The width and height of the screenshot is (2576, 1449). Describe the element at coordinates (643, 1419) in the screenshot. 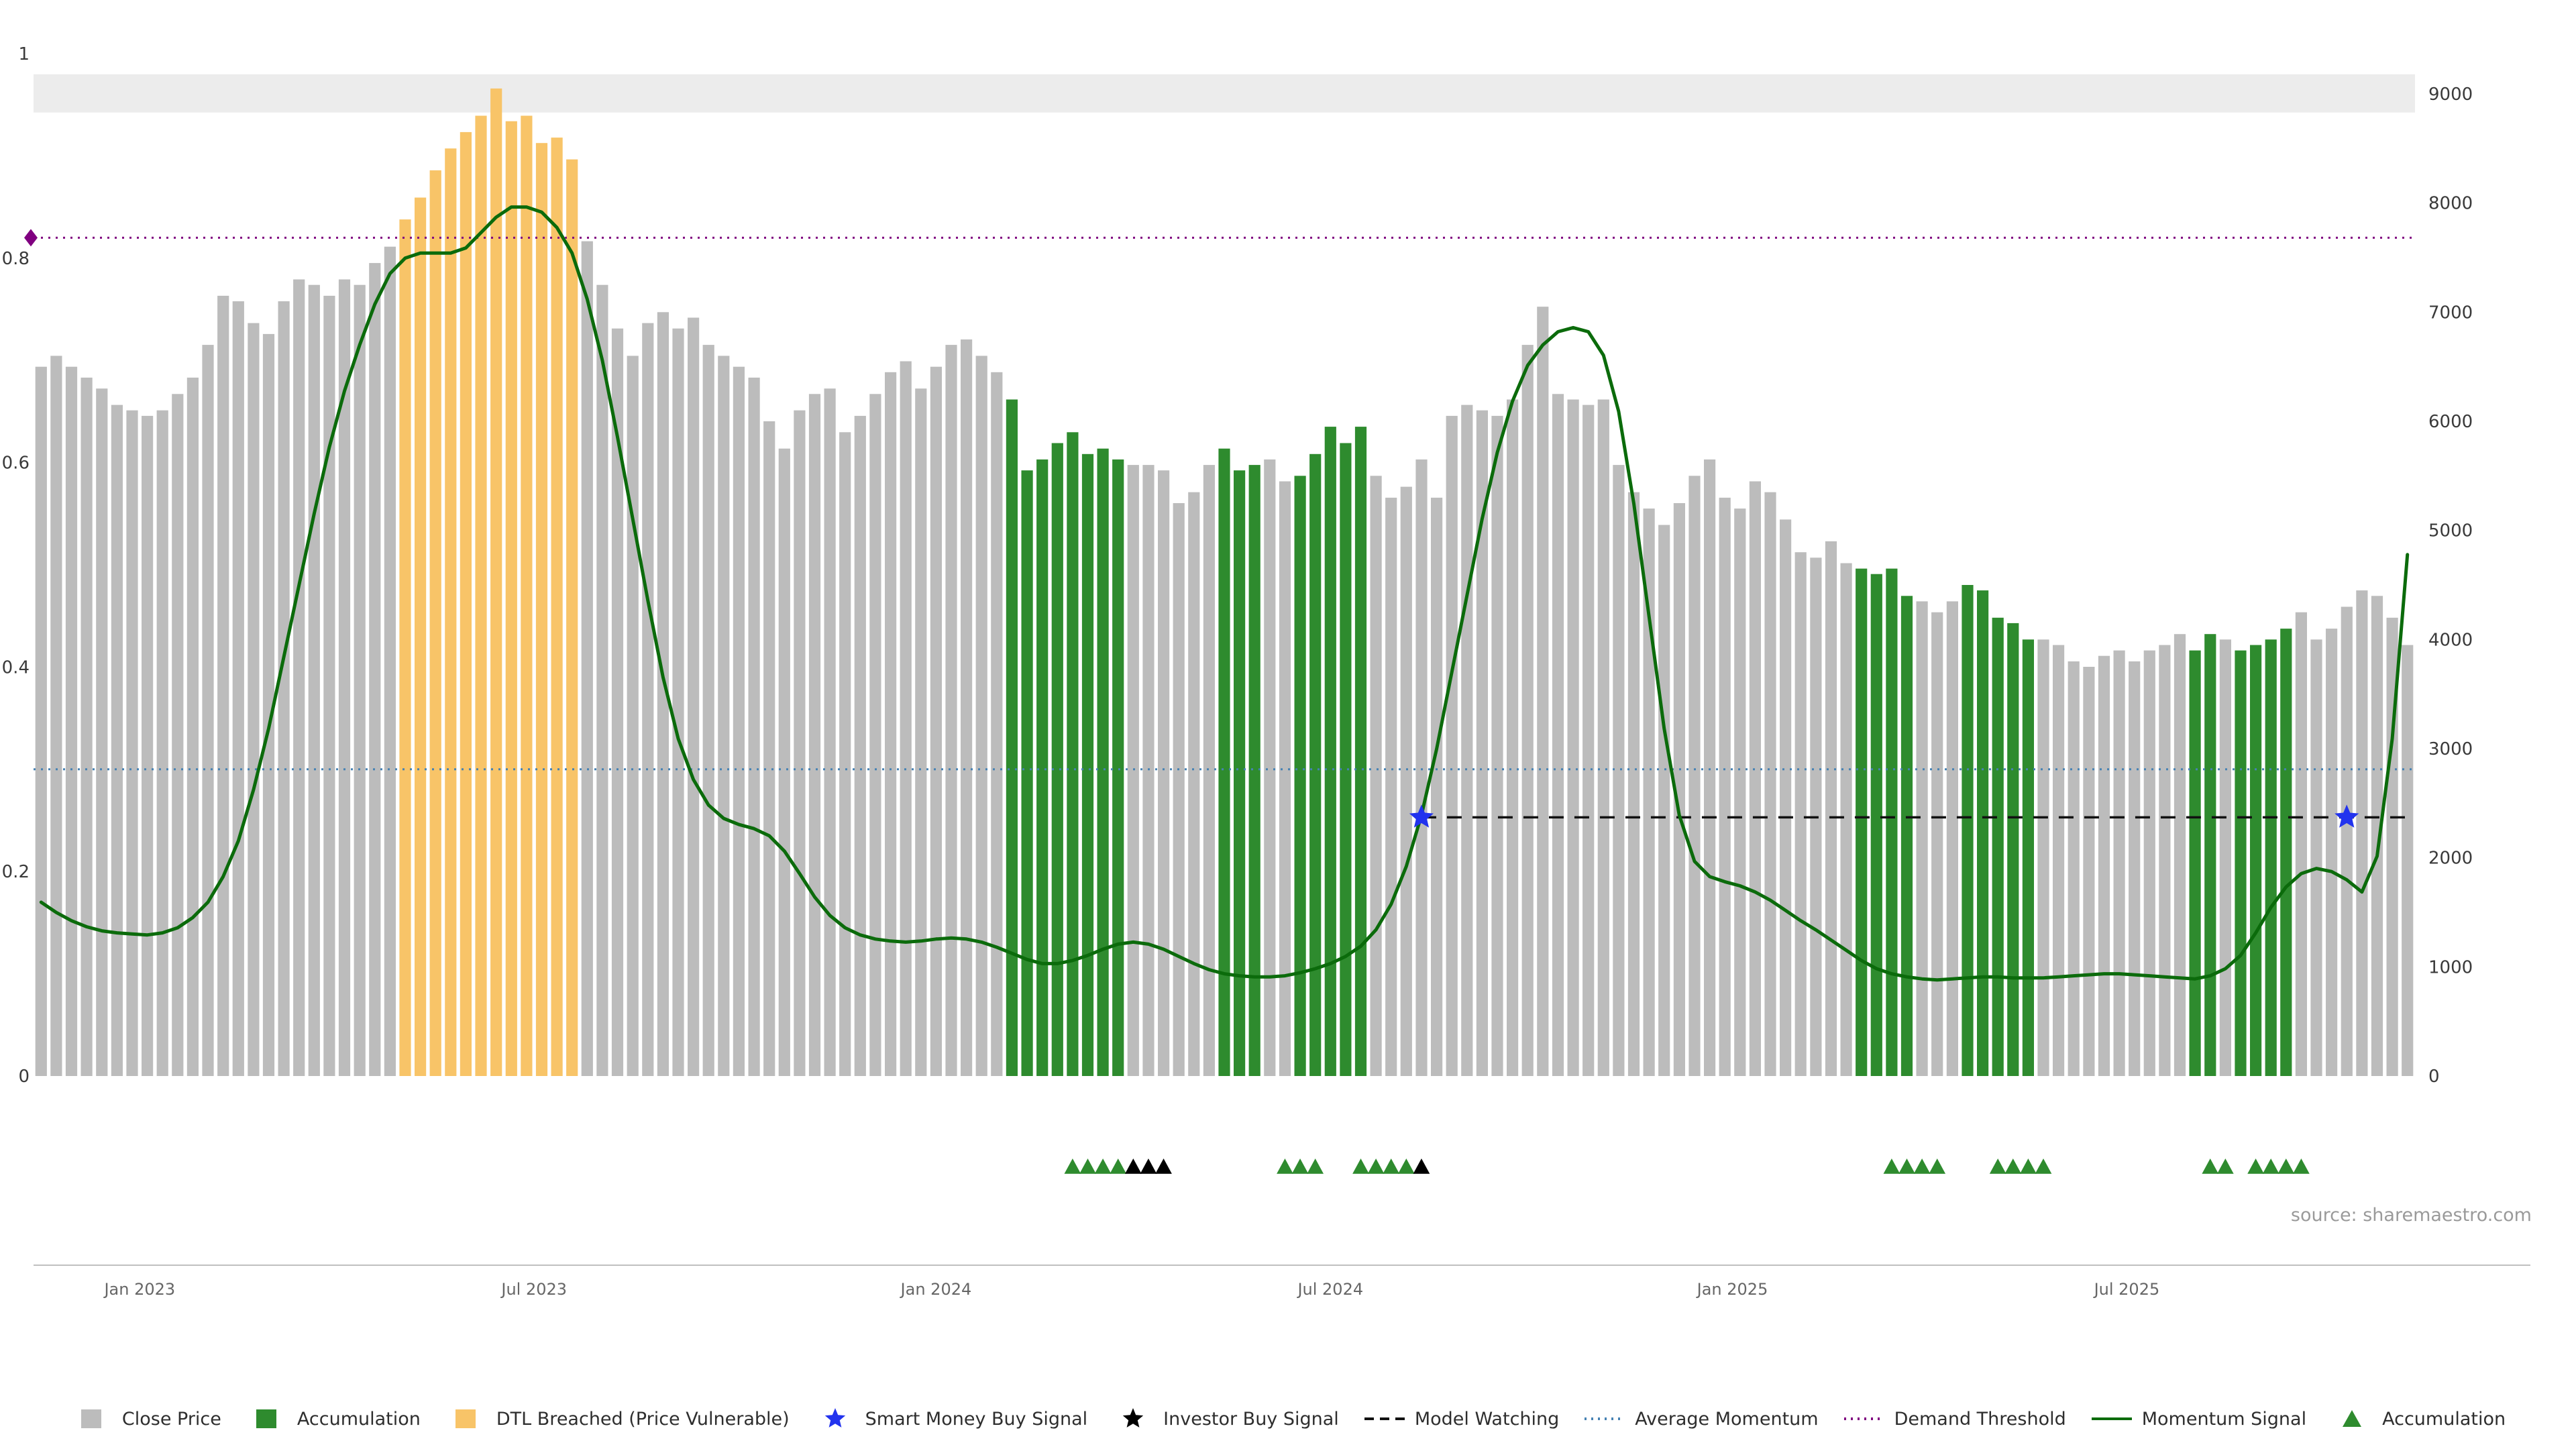

I see `legend-item-label: DTL Breached (Price Vulnerable)` at that location.